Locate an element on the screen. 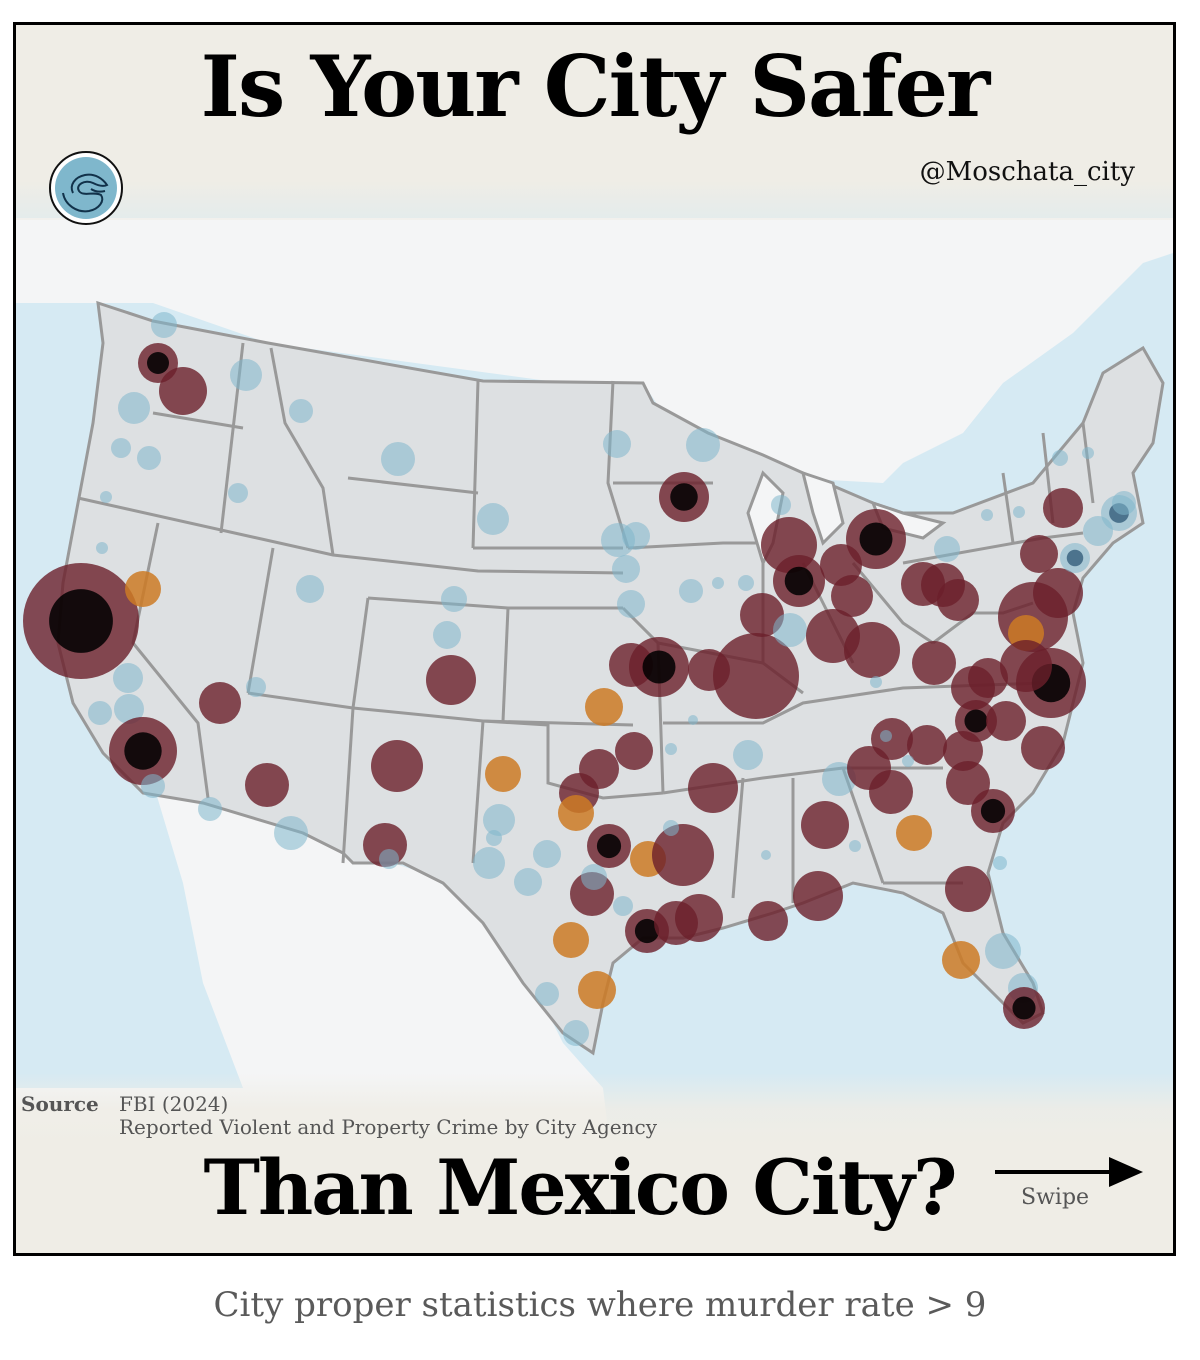  source-label: Source is located at coordinates (60, 1104).